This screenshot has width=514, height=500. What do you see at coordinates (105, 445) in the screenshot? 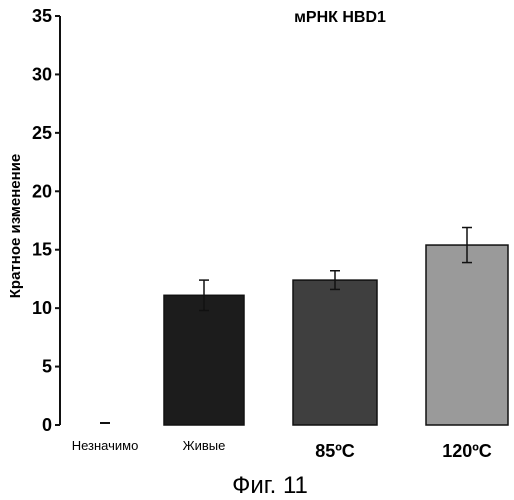
I see `x-category-label: Незначимо` at bounding box center [105, 445].